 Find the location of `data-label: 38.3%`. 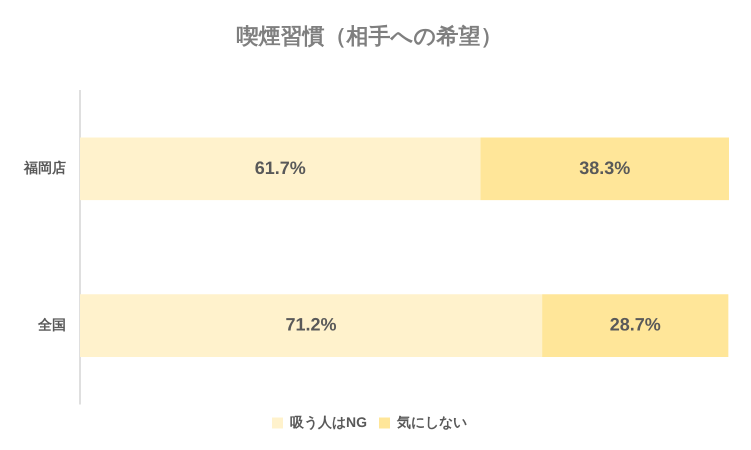

data-label: 38.3% is located at coordinates (604, 168).